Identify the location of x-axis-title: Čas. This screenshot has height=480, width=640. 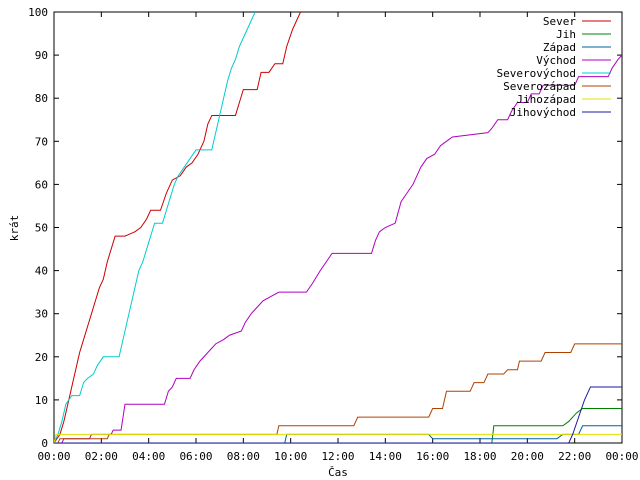
(338, 472).